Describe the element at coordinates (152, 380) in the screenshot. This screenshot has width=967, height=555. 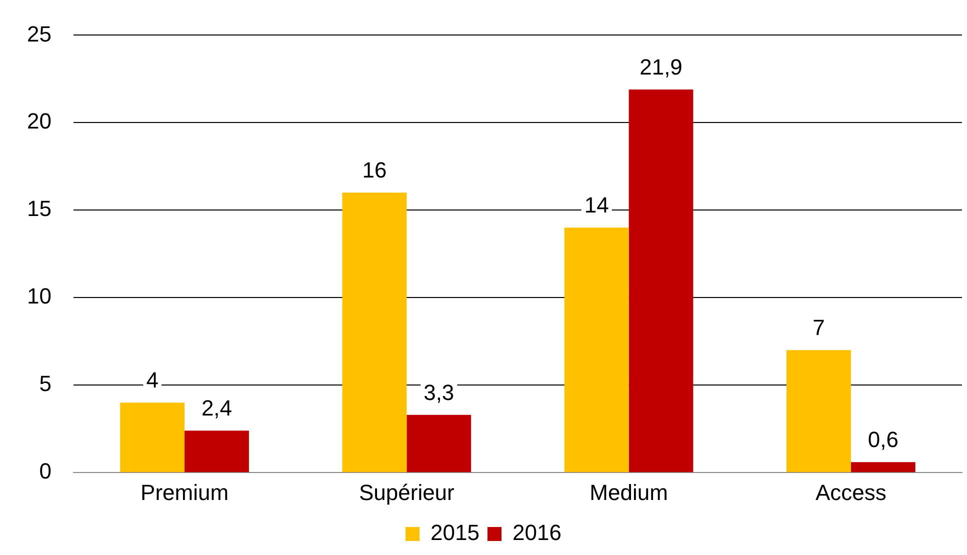
I see `data-label: 4` at that location.